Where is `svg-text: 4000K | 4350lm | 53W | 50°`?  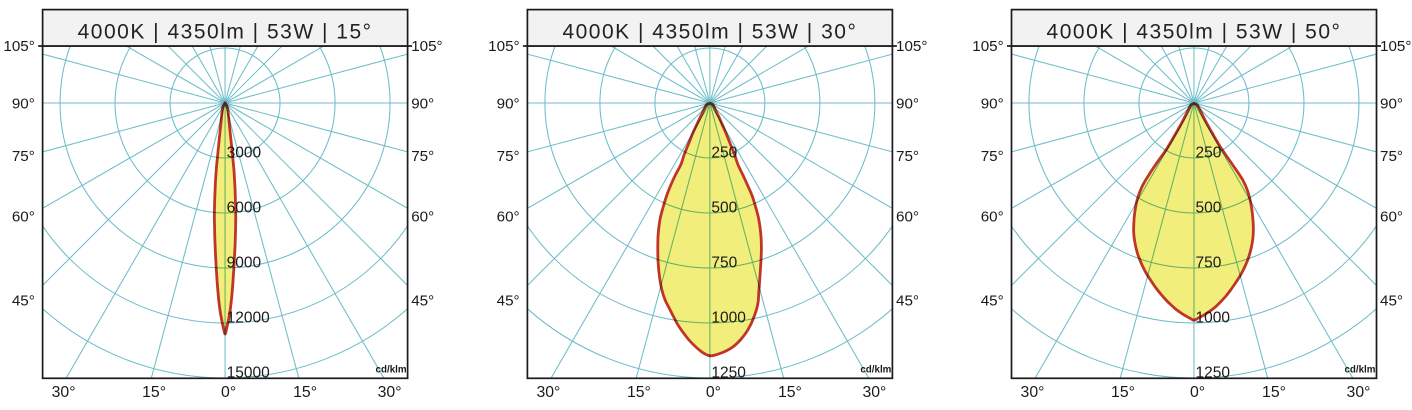 svg-text: 4000K | 4350lm | 53W | 50° is located at coordinates (1194, 32).